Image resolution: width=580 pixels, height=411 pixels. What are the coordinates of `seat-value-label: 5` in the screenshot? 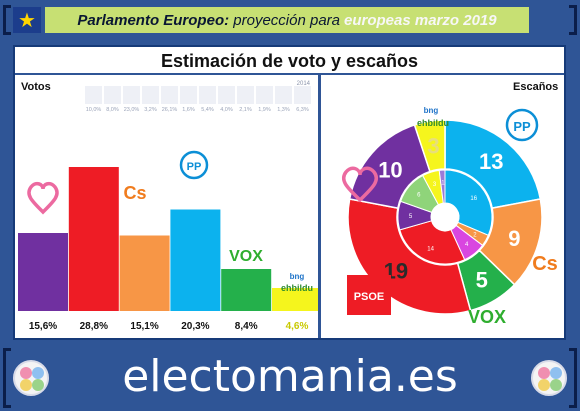 It's located at (482, 279).